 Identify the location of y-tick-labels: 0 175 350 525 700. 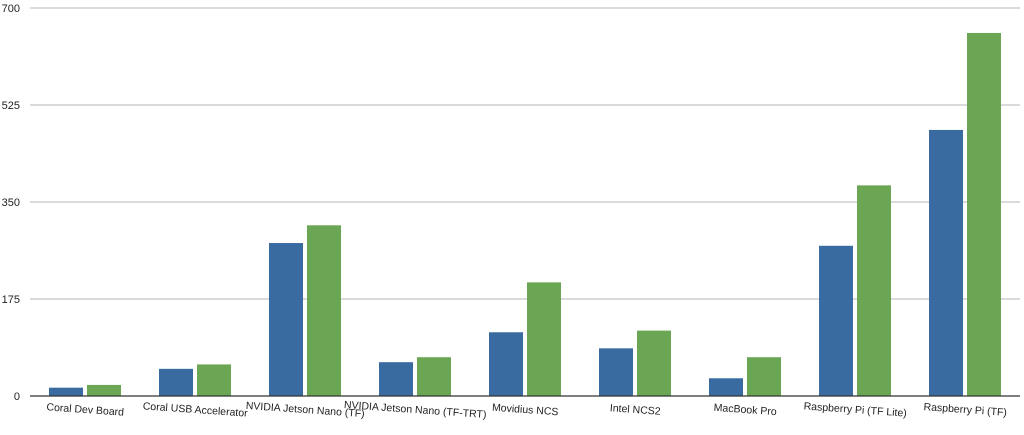
(11, 203).